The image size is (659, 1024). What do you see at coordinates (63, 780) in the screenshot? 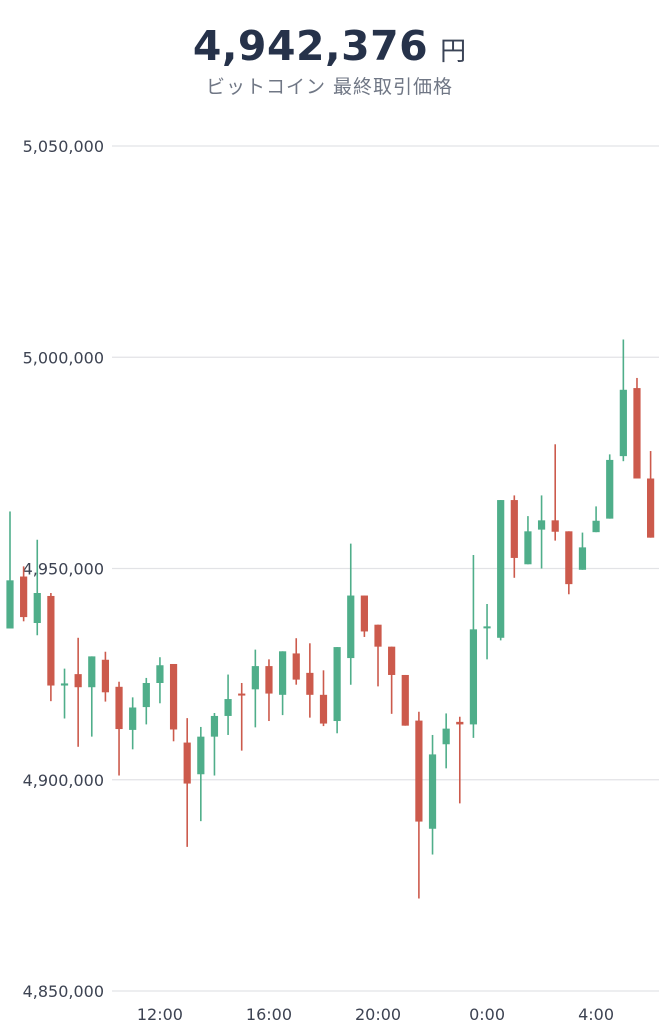
I see `y-tick-label: 4,900,000` at bounding box center [63, 780].